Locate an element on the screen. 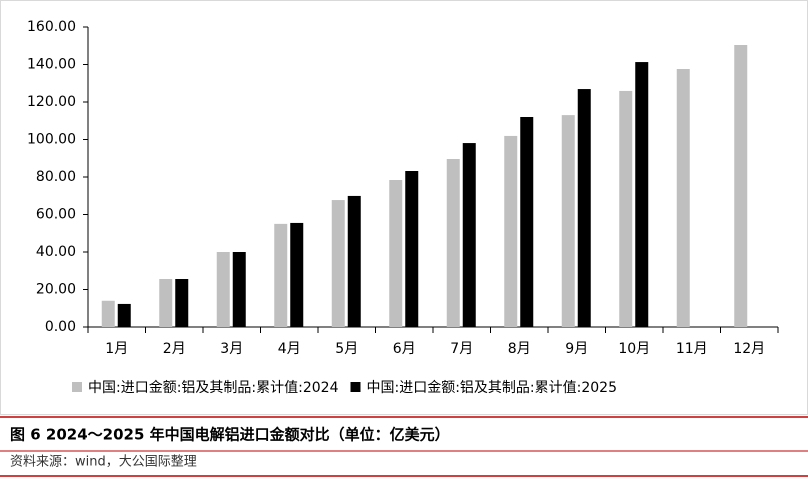 This screenshot has height=482, width=808. source: 资料来源：wind，大公国际整理 is located at coordinates (103, 462).